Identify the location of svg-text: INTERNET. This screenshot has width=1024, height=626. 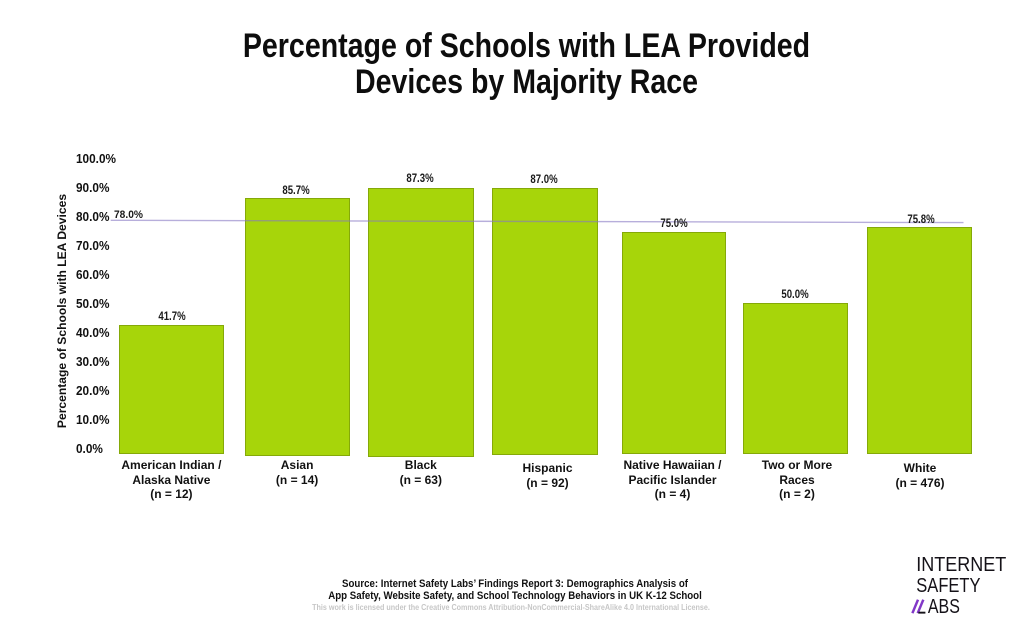
(961, 565).